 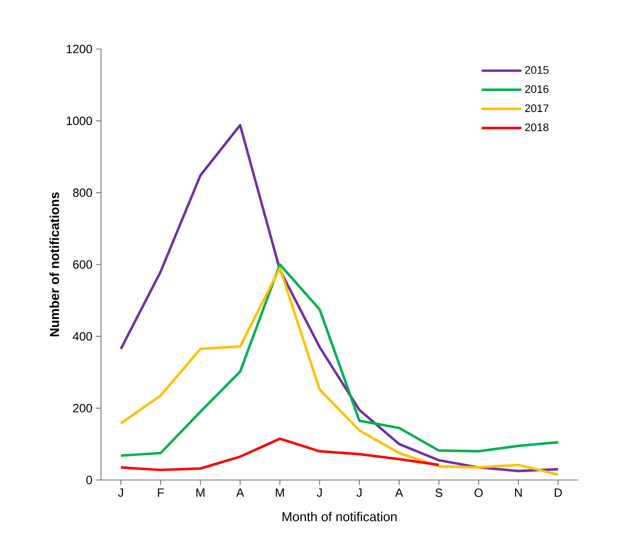 What do you see at coordinates (536, 89) in the screenshot?
I see `legend-label: 2016` at bounding box center [536, 89].